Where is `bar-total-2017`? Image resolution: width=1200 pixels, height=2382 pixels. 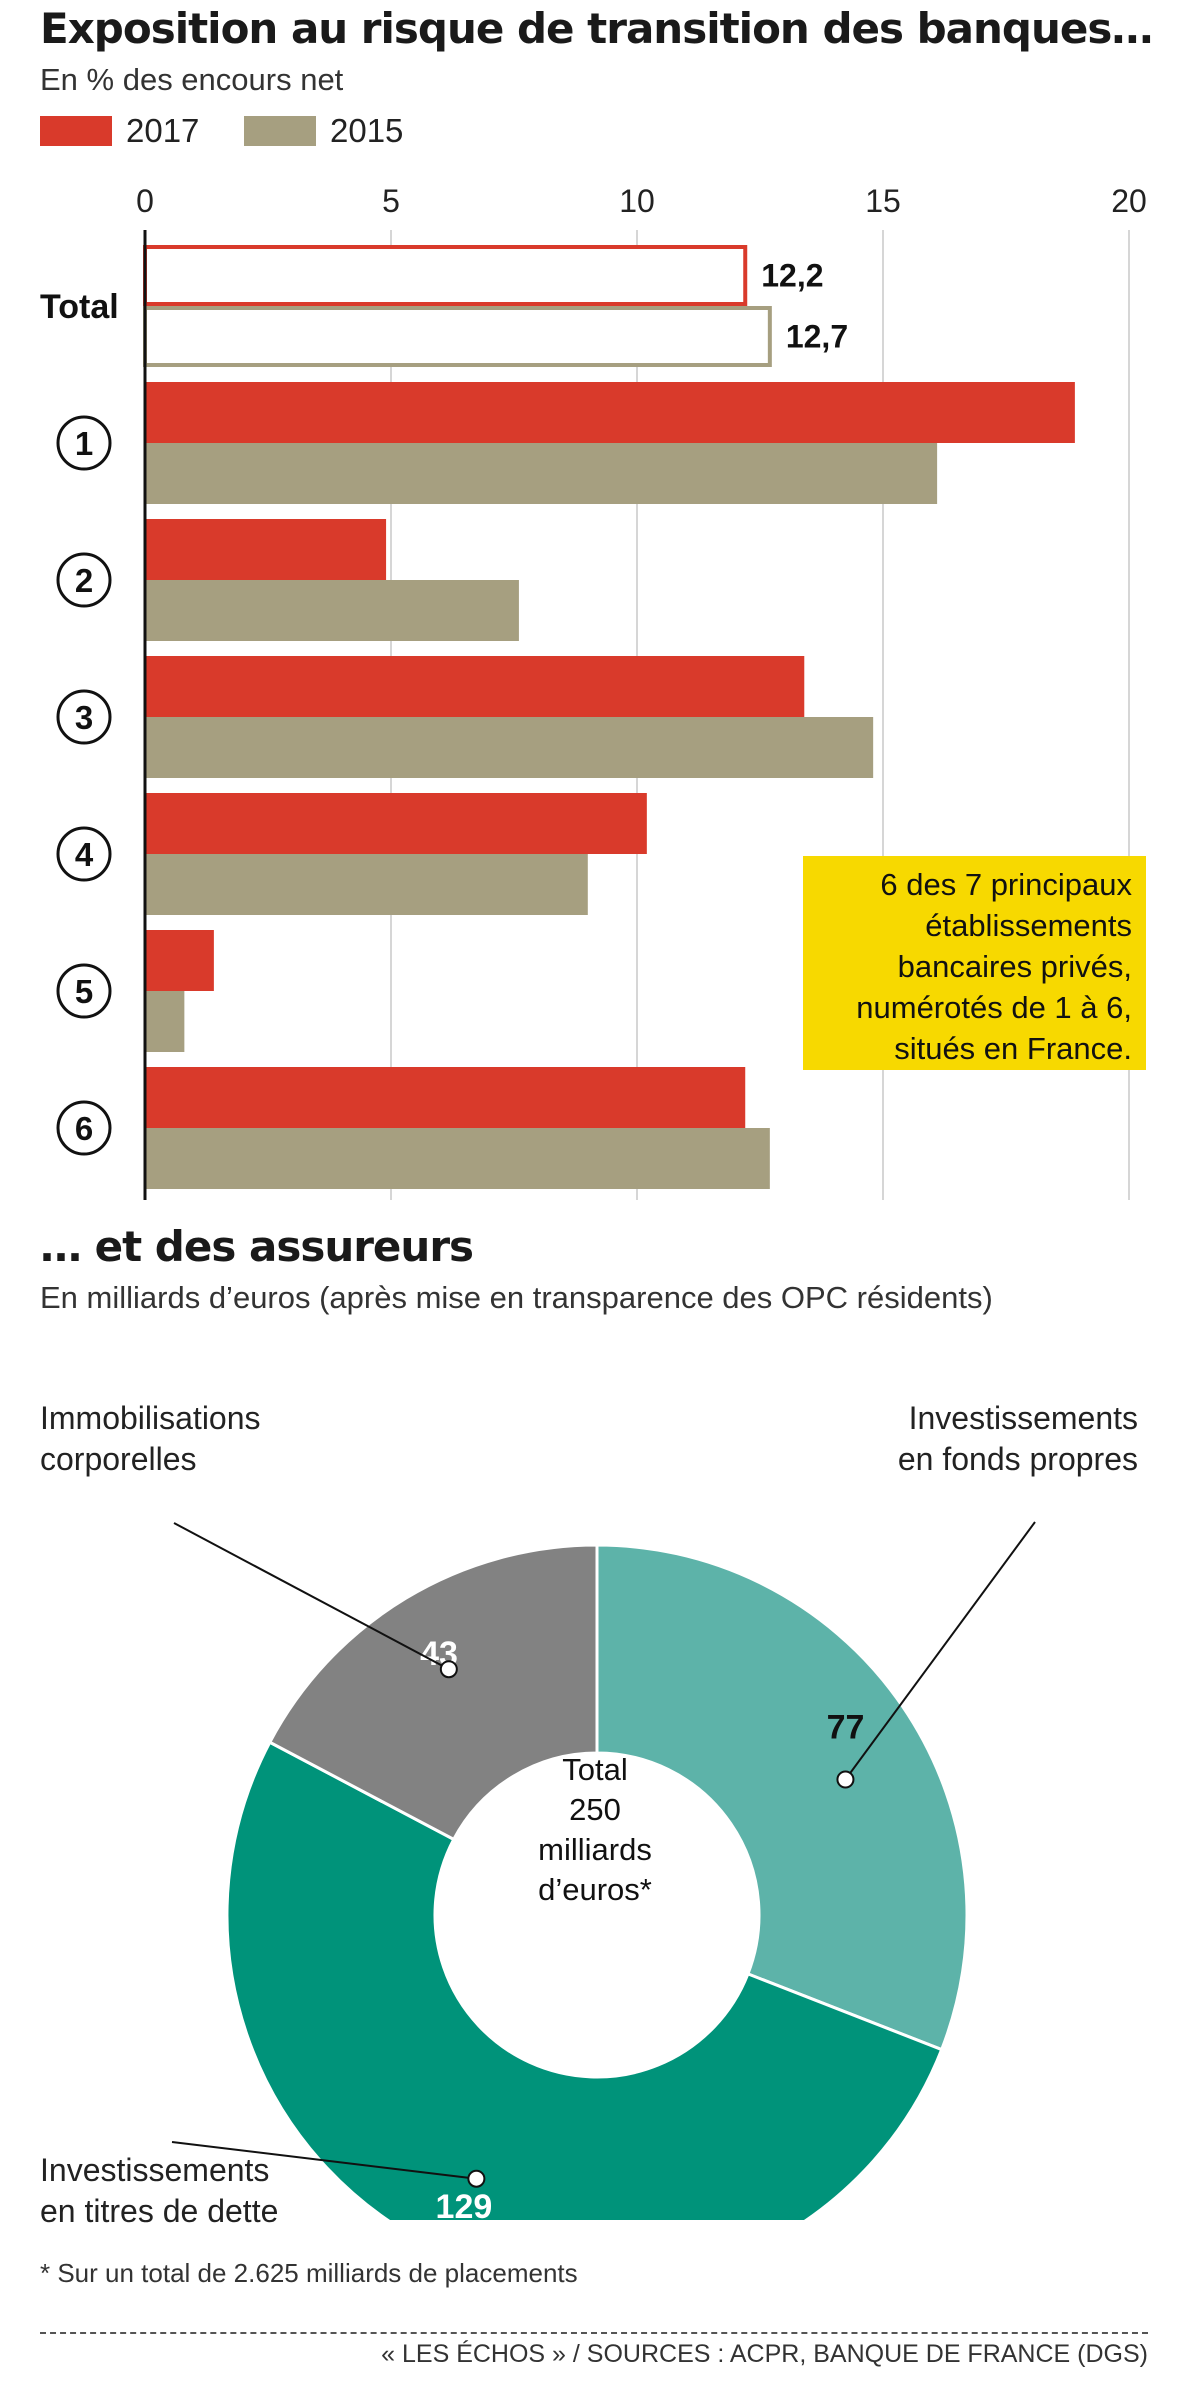 bar-total-2017 is located at coordinates (445, 275).